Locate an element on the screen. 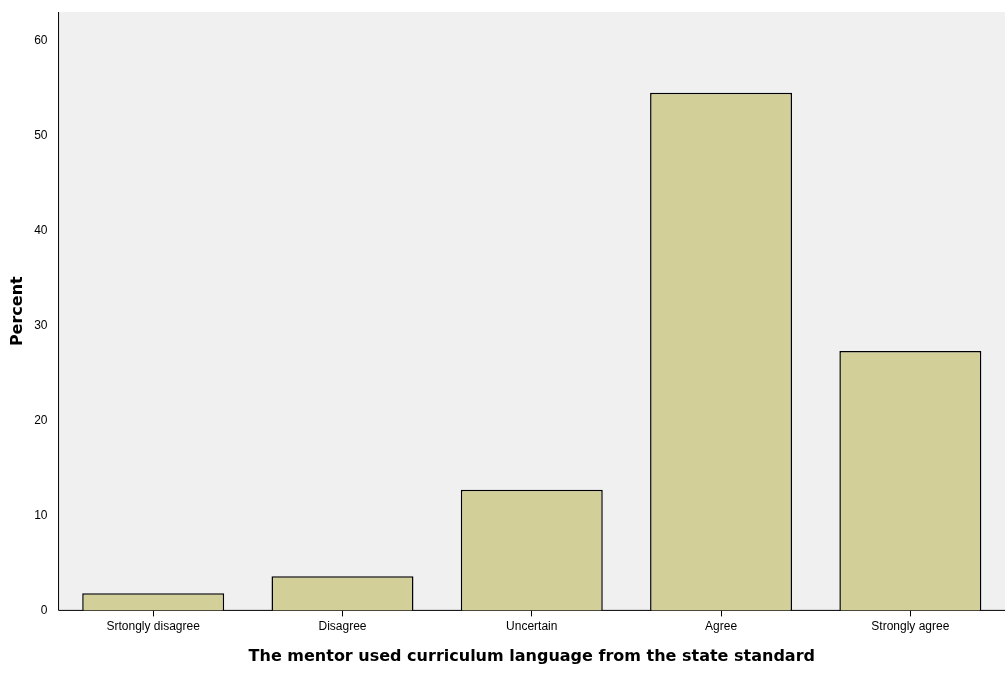  y-axis-title: Percent is located at coordinates (16, 311).